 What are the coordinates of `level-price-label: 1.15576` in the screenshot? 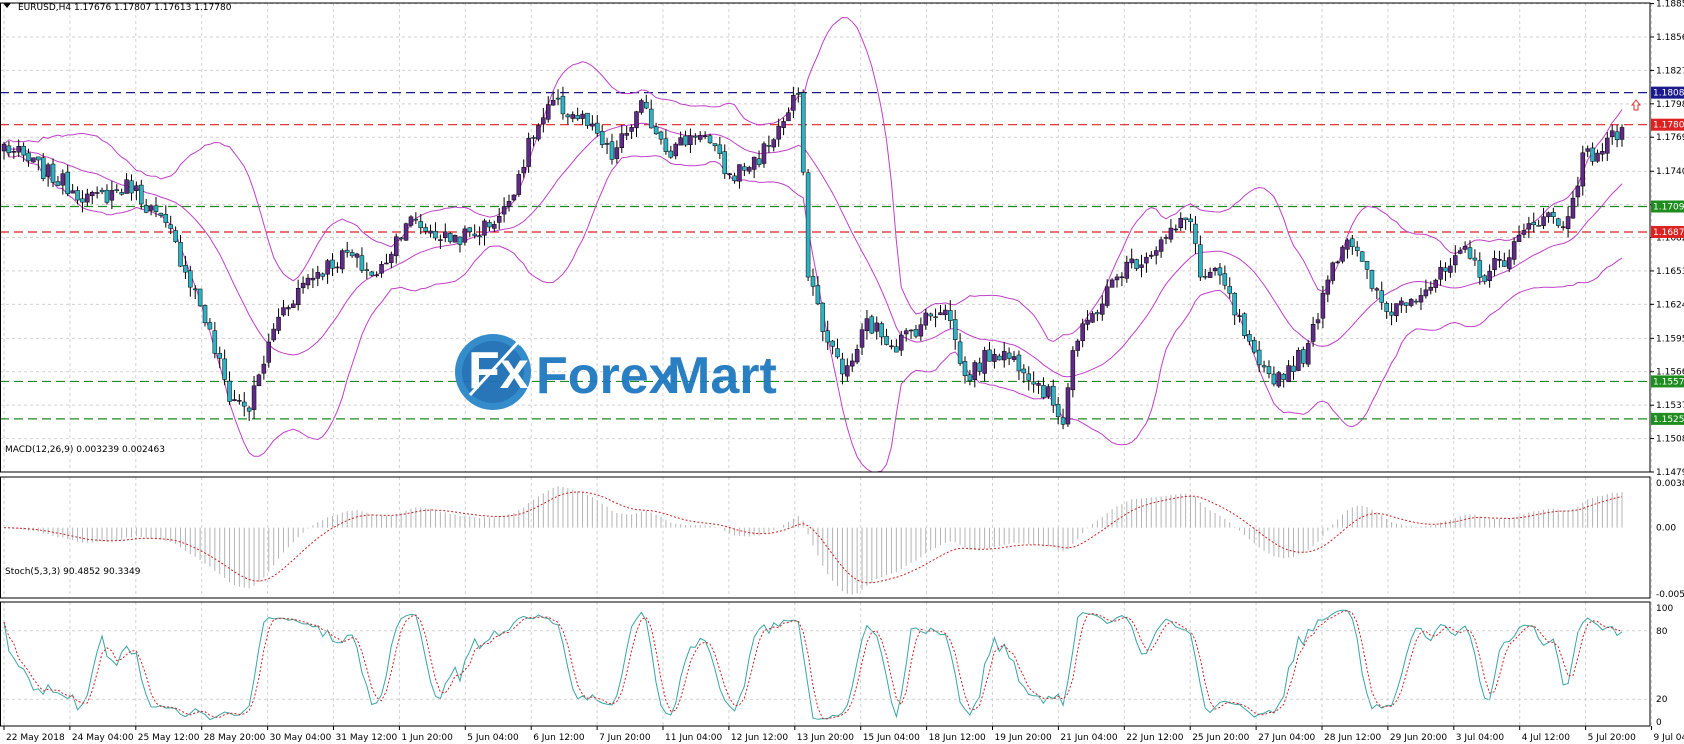 It's located at (1668, 382).